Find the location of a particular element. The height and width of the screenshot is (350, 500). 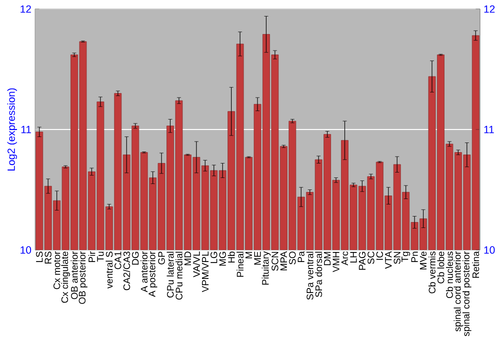

x-tick-label: ventral S is located at coordinates (109, 270).